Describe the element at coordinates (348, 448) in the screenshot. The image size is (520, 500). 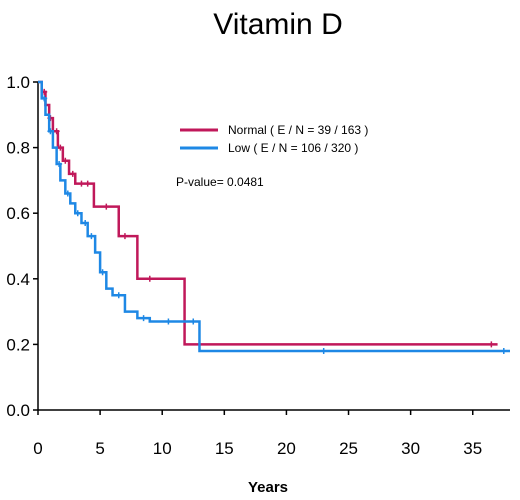
I see `x-tick-label: 25` at that location.